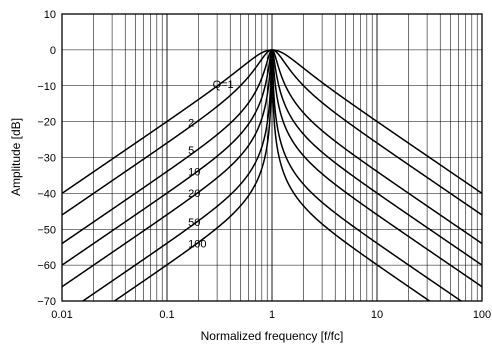 The width and height of the screenshot is (492, 345). What do you see at coordinates (61, 315) in the screenshot?
I see `x-tick-label: 0.01` at bounding box center [61, 315].